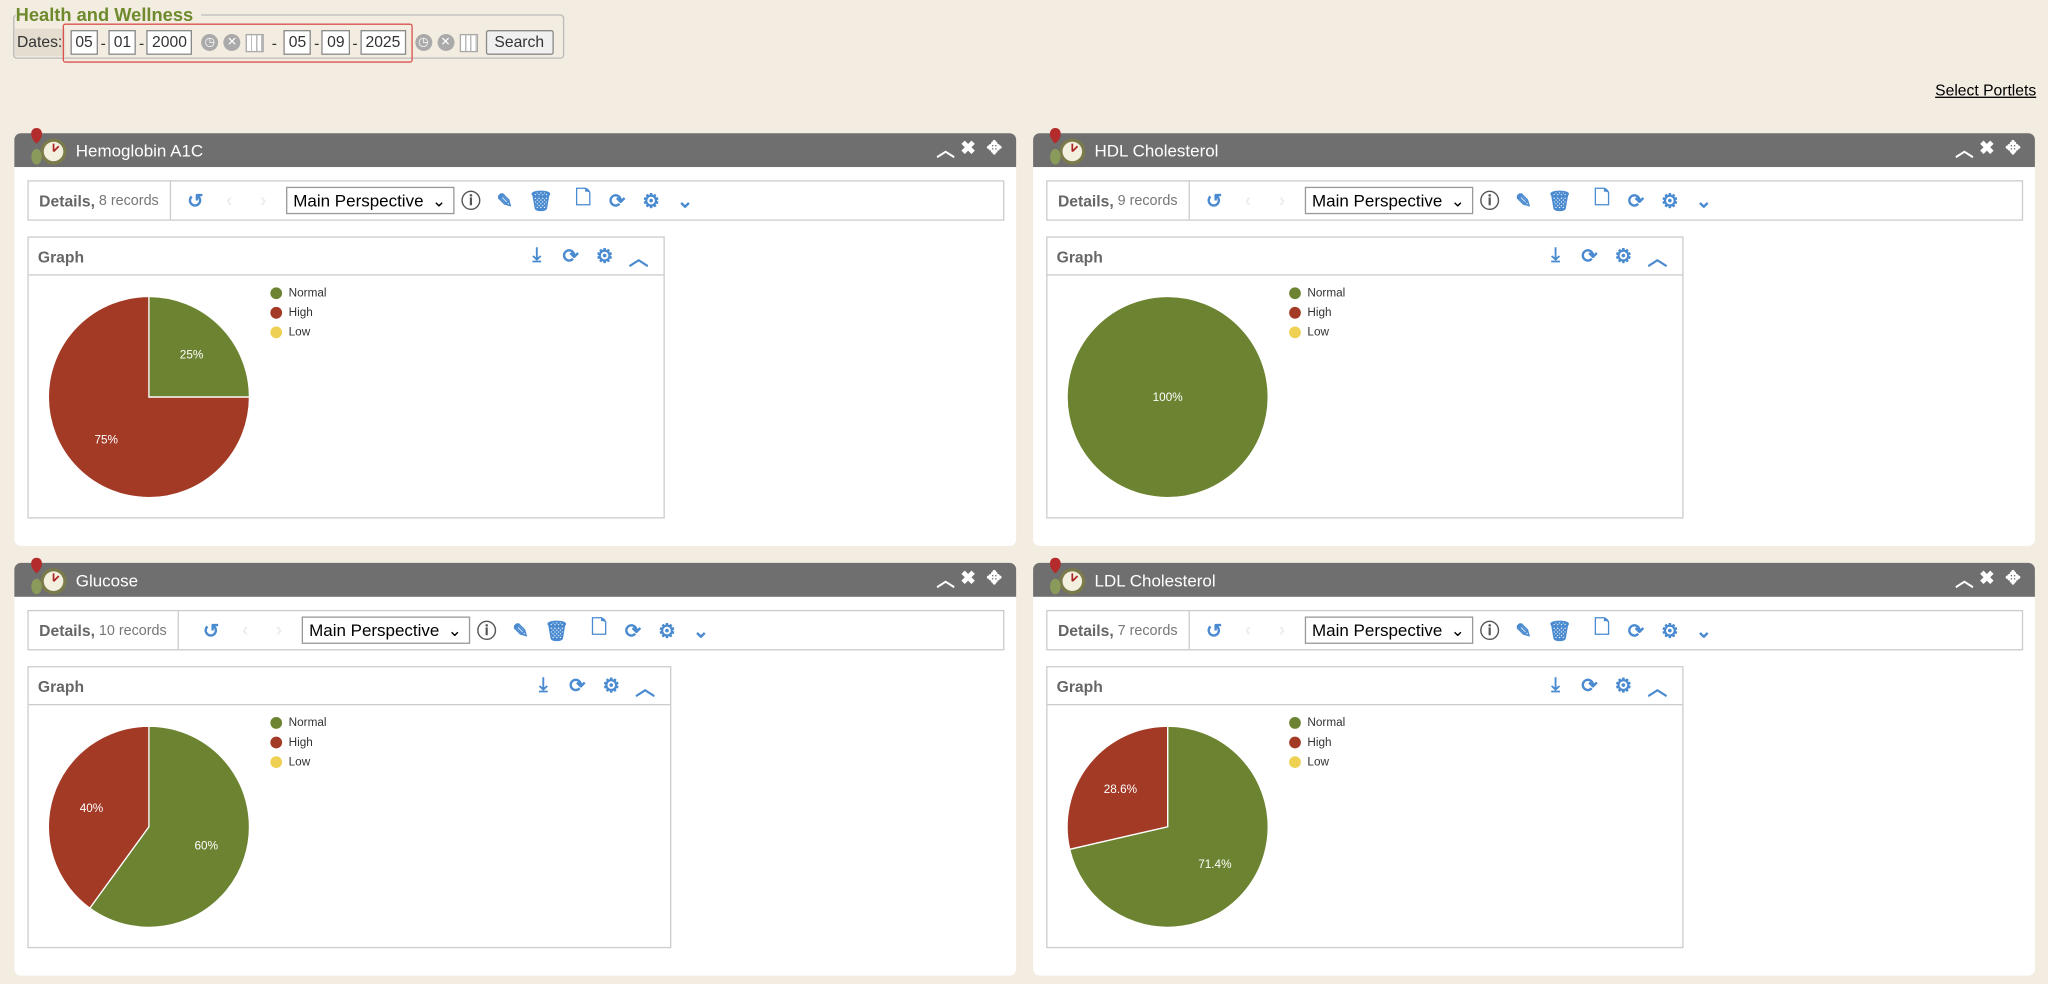 The height and width of the screenshot is (984, 2048). Describe the element at coordinates (122, 42) in the screenshot. I see `from-day-input: 01` at that location.